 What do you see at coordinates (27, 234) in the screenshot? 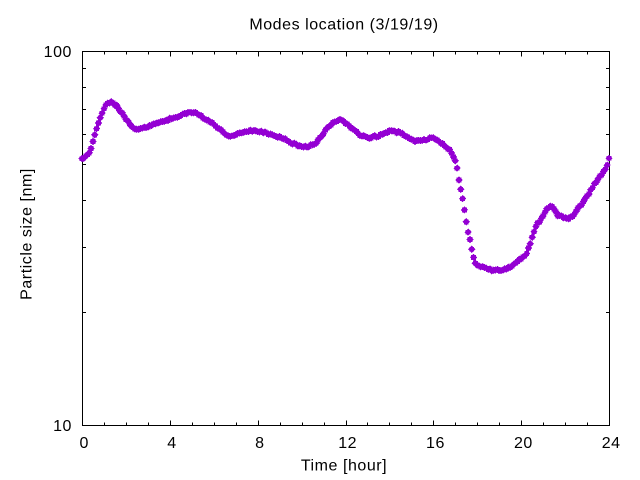
I see `svg-text: Particle size [nm]` at bounding box center [27, 234].